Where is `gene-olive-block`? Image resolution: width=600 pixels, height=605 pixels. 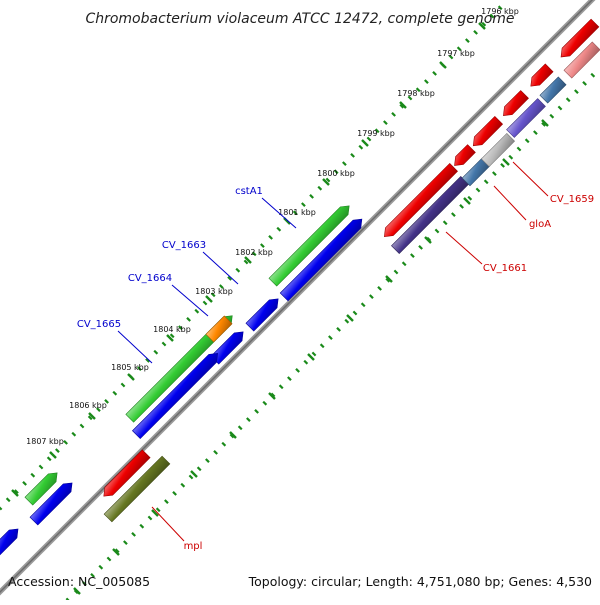 gene-olive-block is located at coordinates (137, 489).